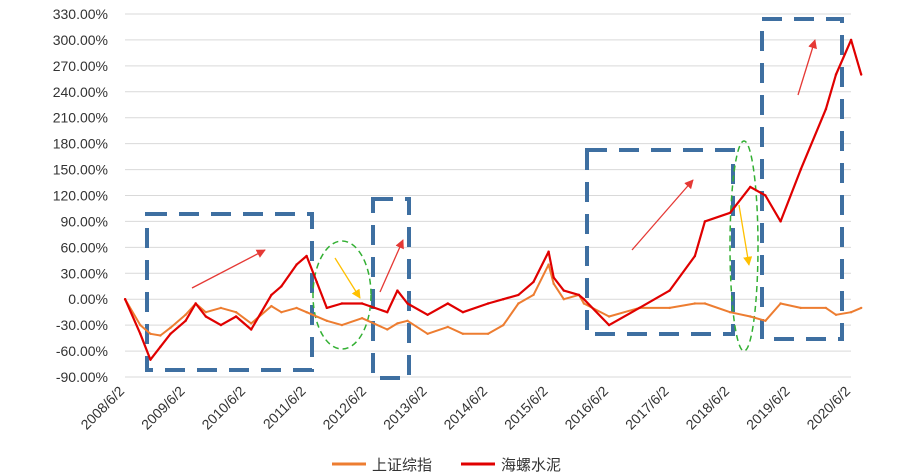  What do you see at coordinates (88, 299) in the screenshot?
I see `y-tick-label: 0.00%` at bounding box center [88, 299].